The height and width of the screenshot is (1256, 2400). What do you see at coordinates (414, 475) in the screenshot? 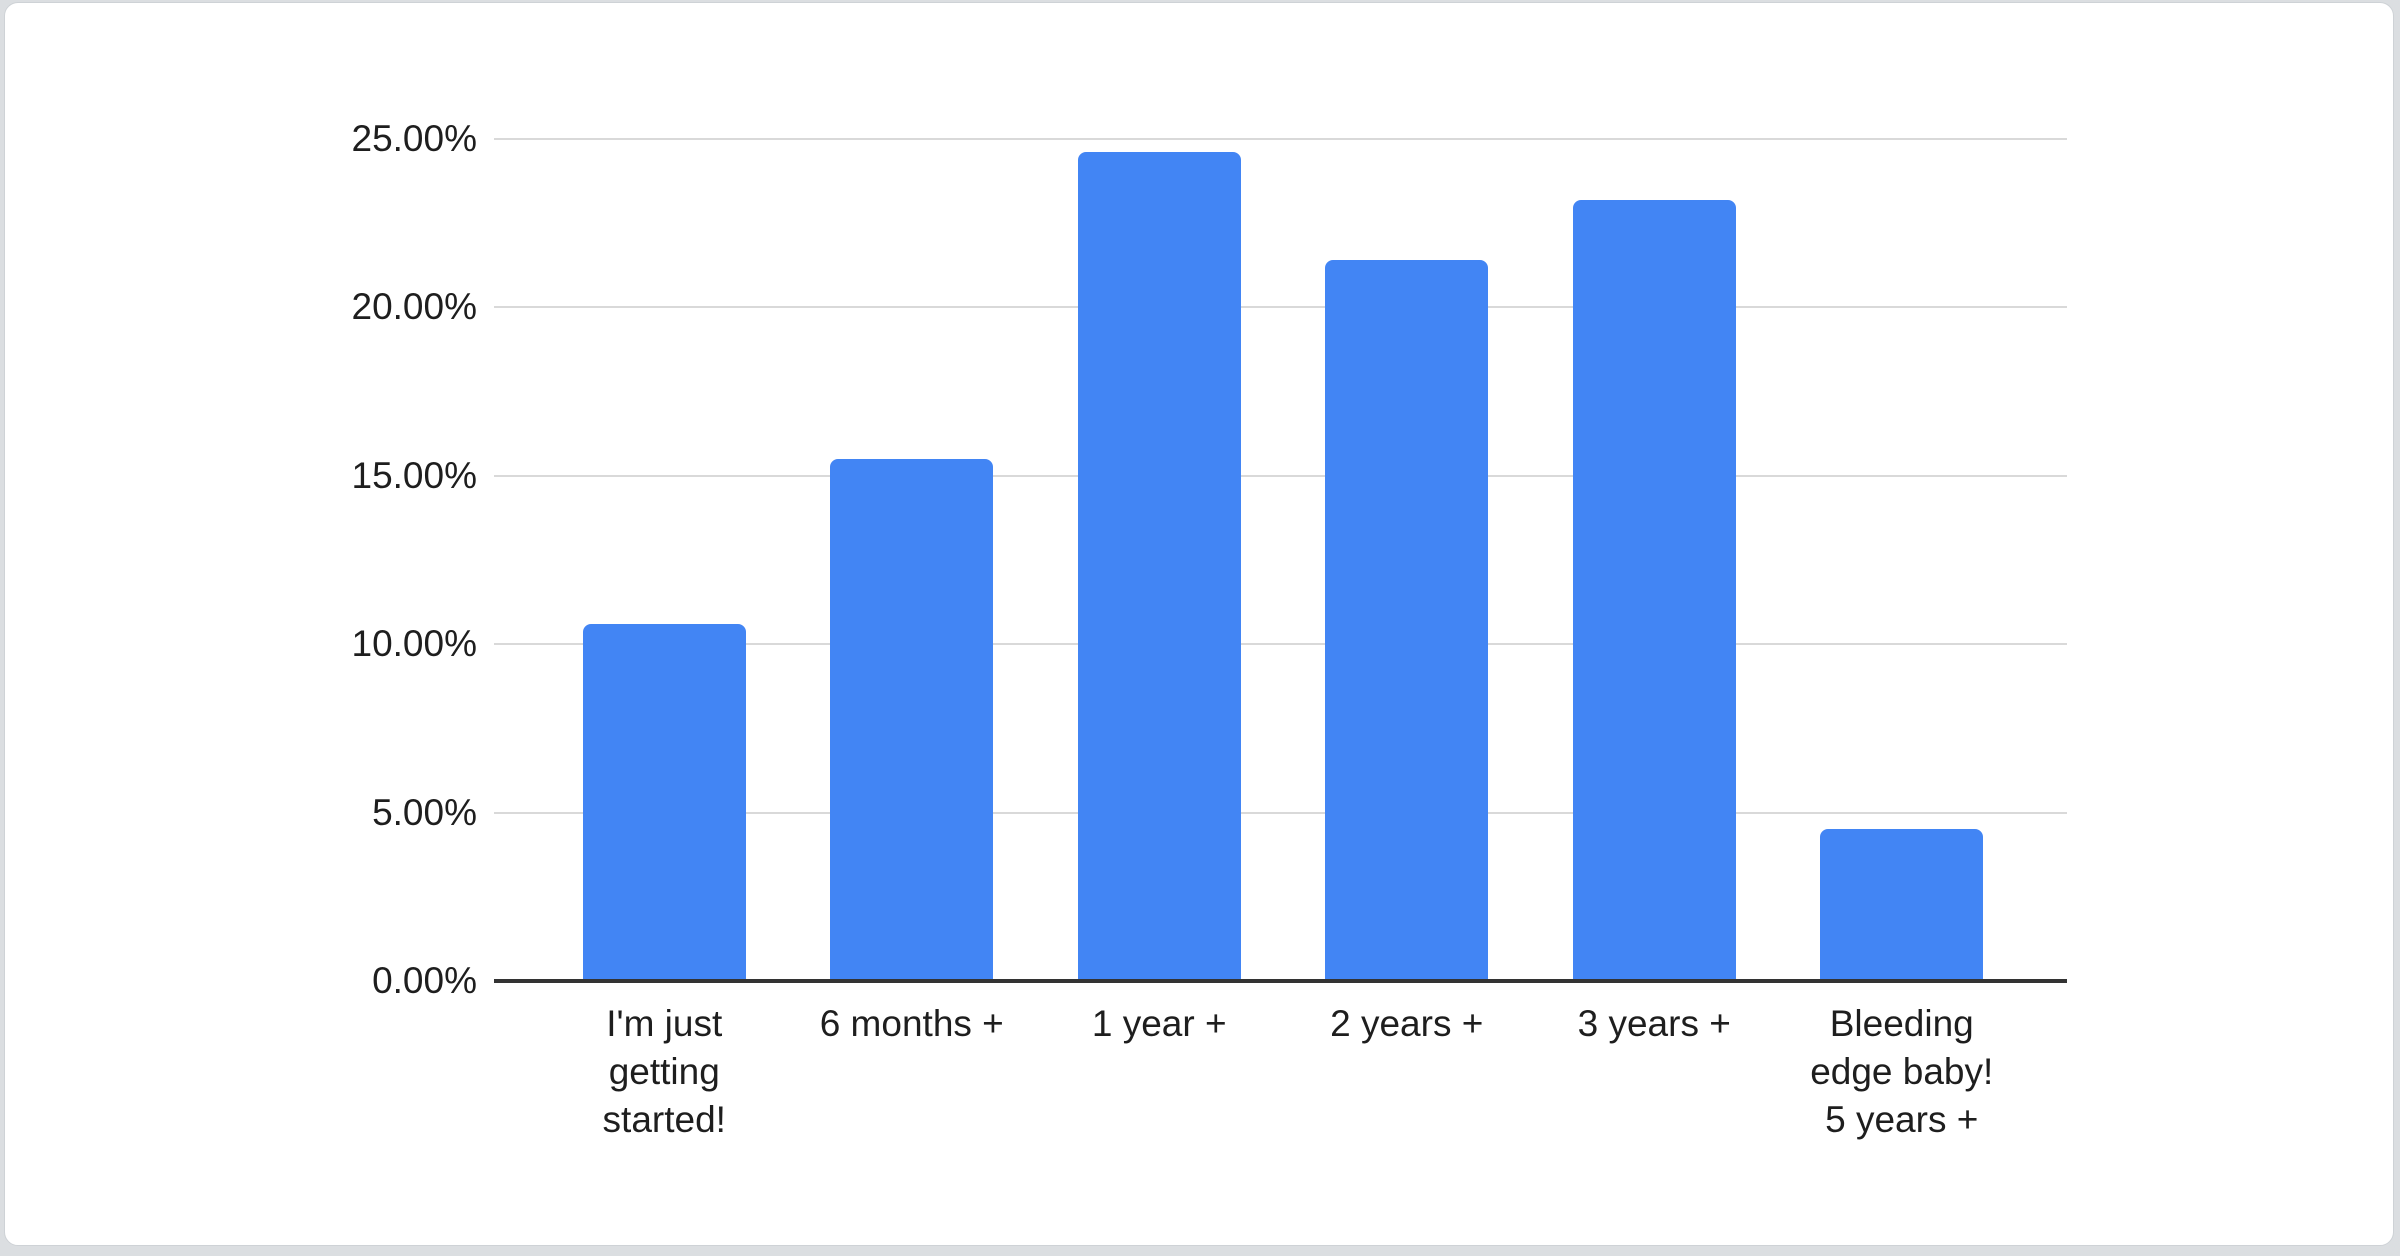
I see `y-axis-tick-label: 15.00%` at bounding box center [414, 475].